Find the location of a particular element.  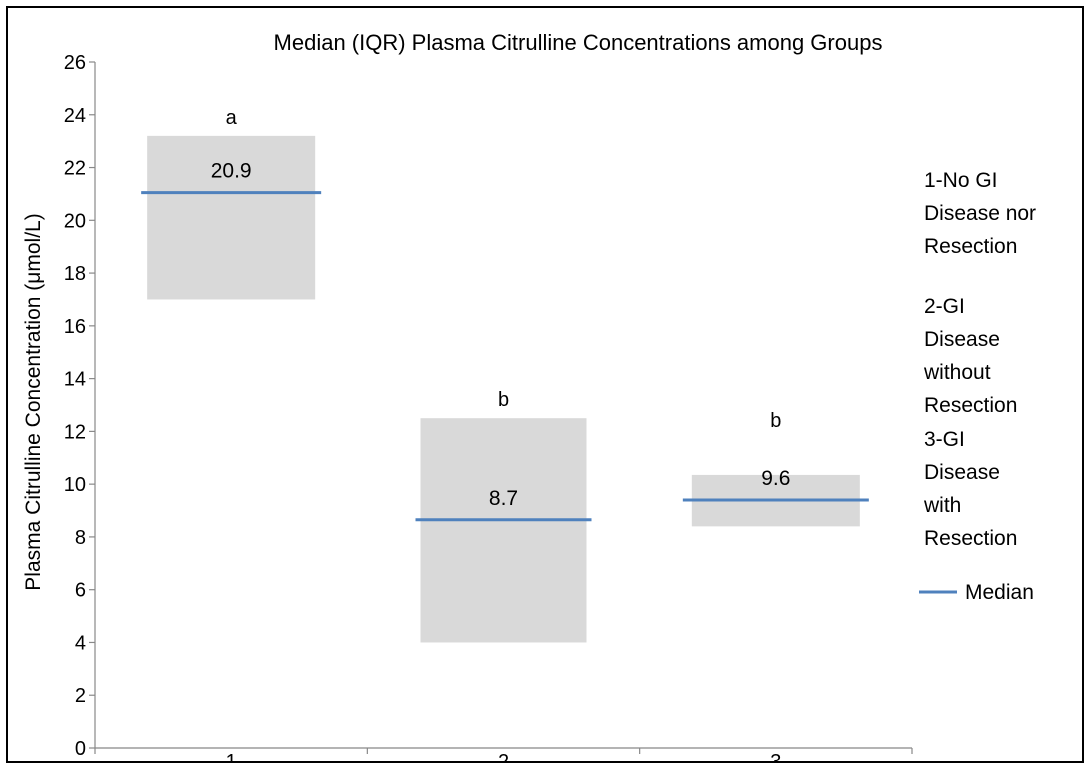

y-tick-label: 8 is located at coordinates (80, 538).